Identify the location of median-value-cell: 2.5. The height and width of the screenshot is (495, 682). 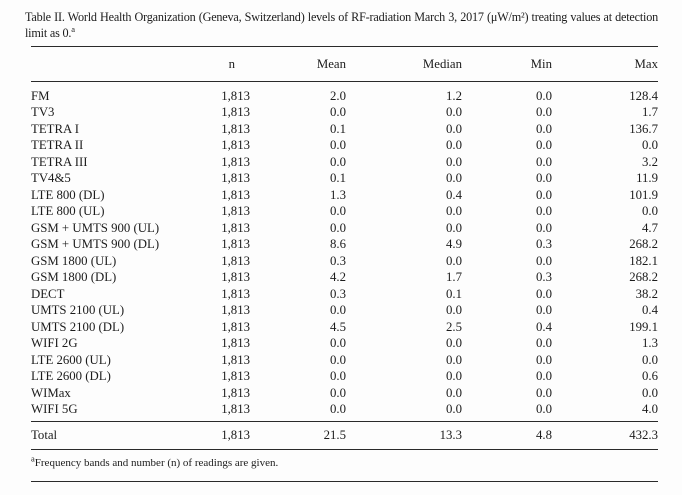
(454, 326).